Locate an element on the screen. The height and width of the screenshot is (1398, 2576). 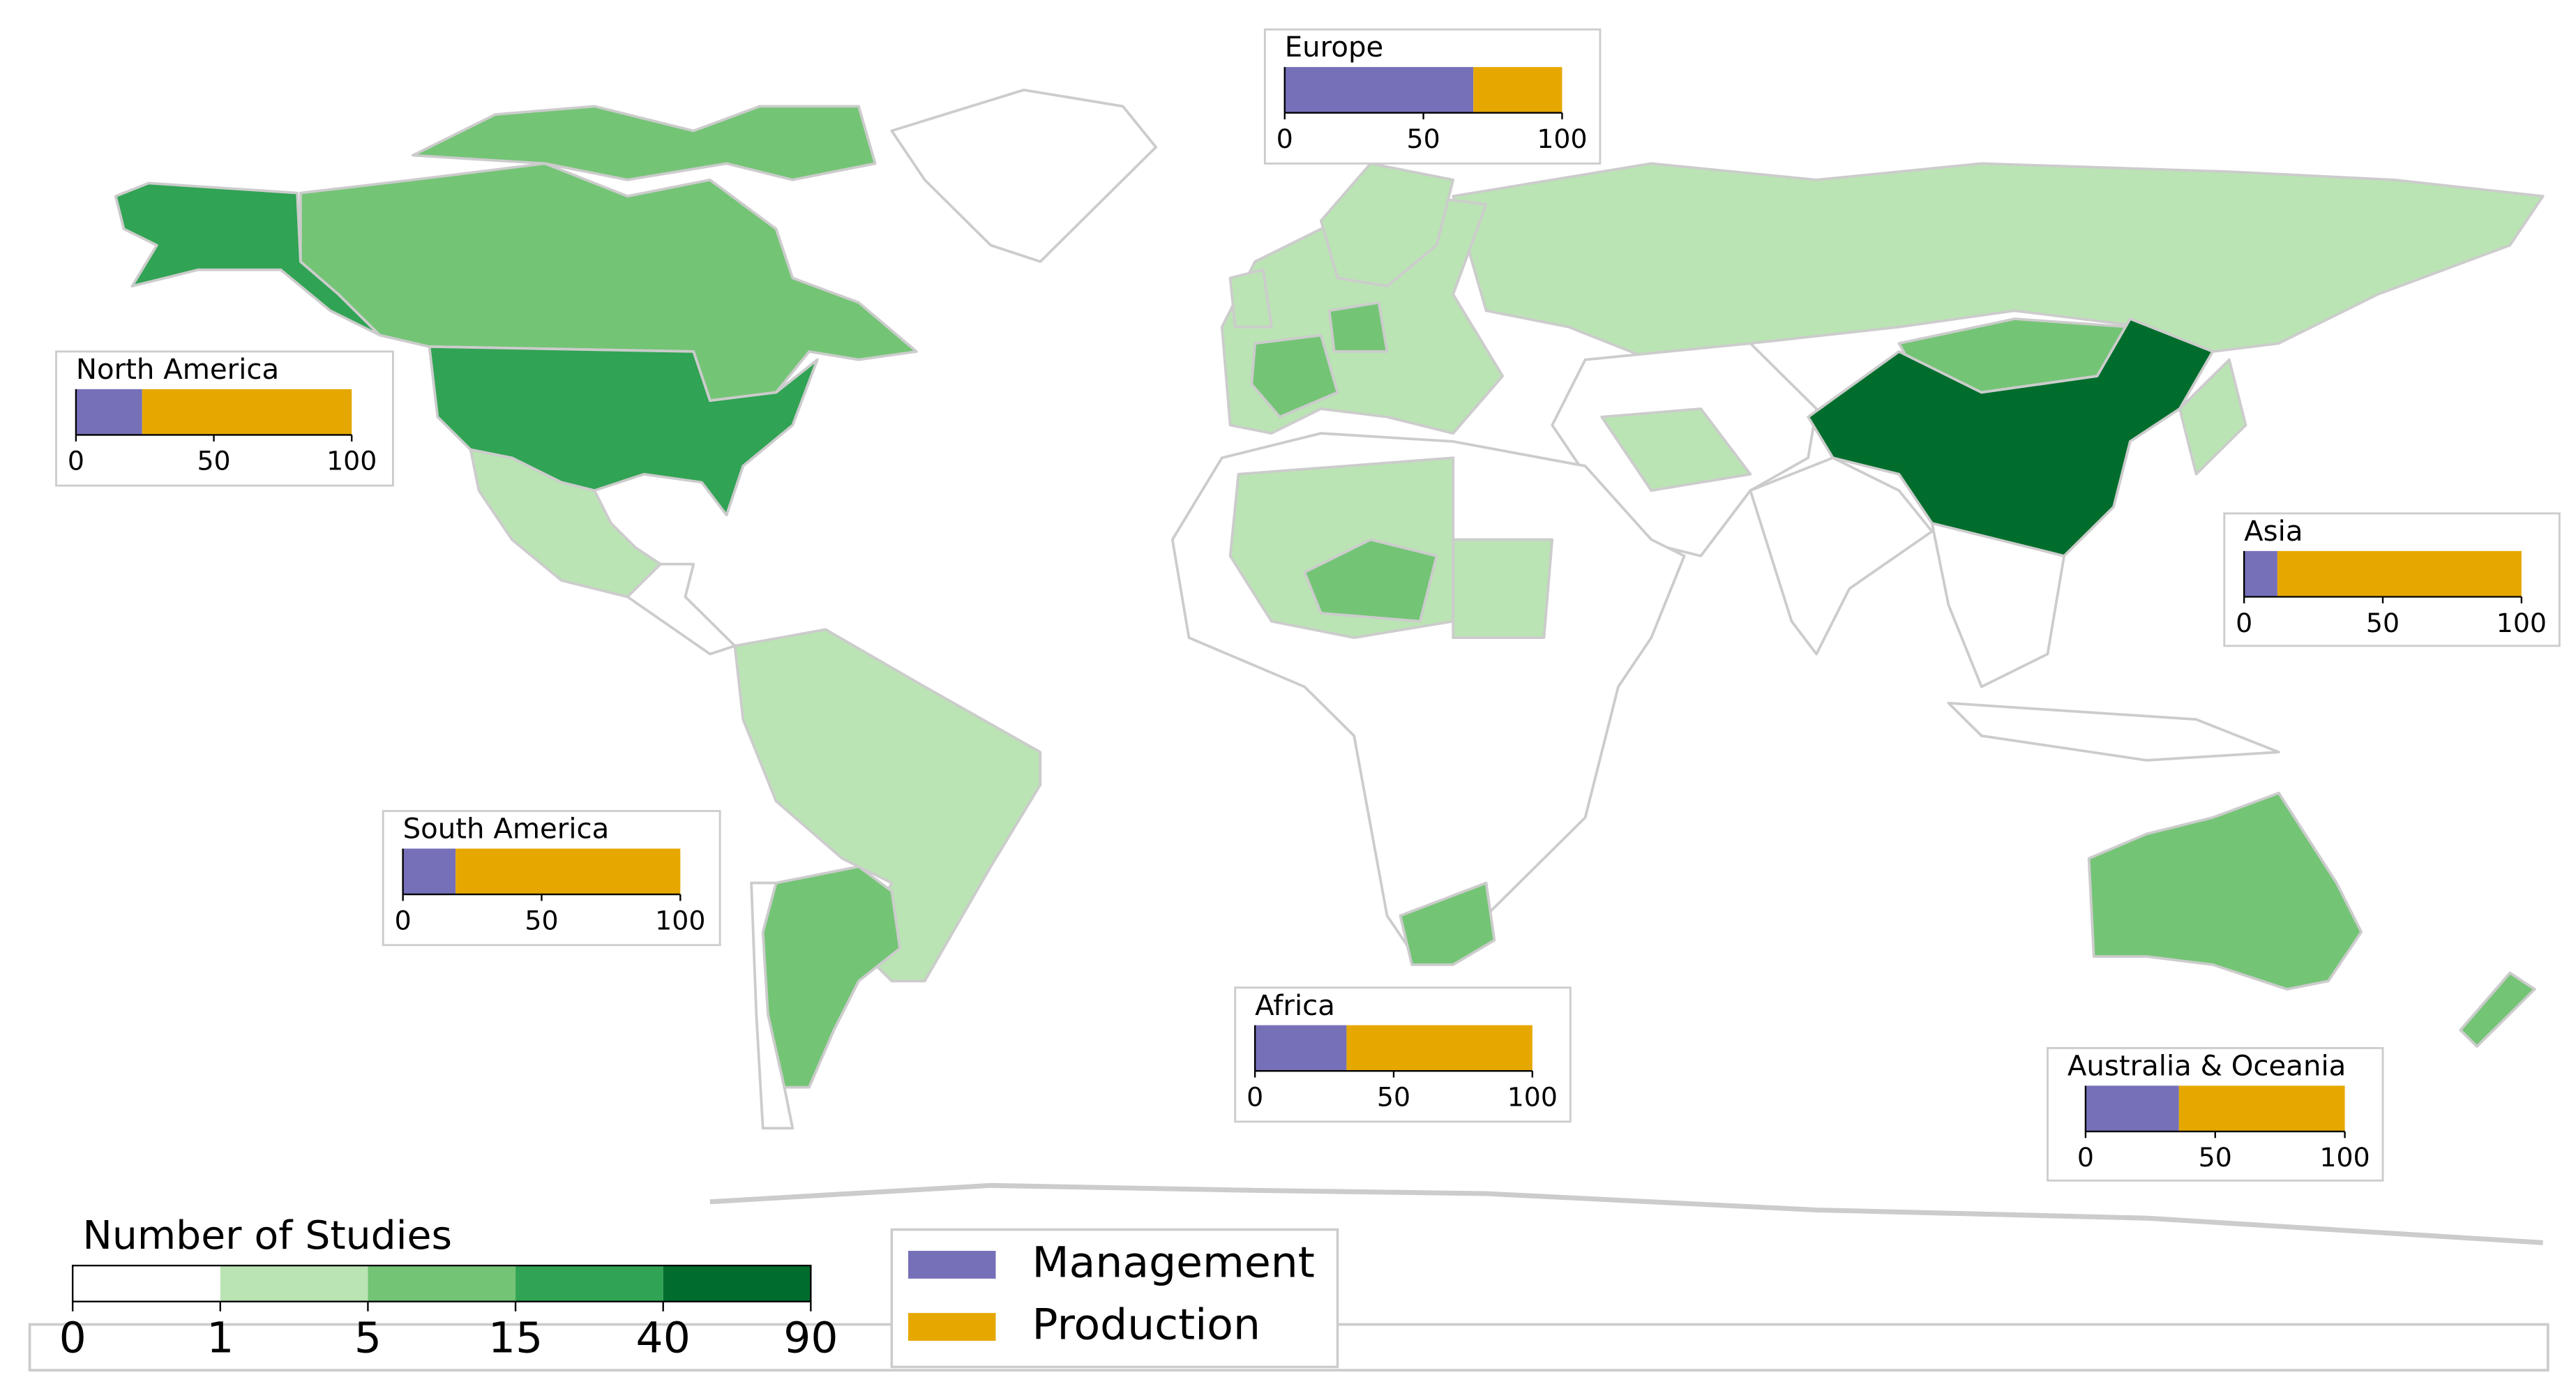
canada is located at coordinates (608, 282).